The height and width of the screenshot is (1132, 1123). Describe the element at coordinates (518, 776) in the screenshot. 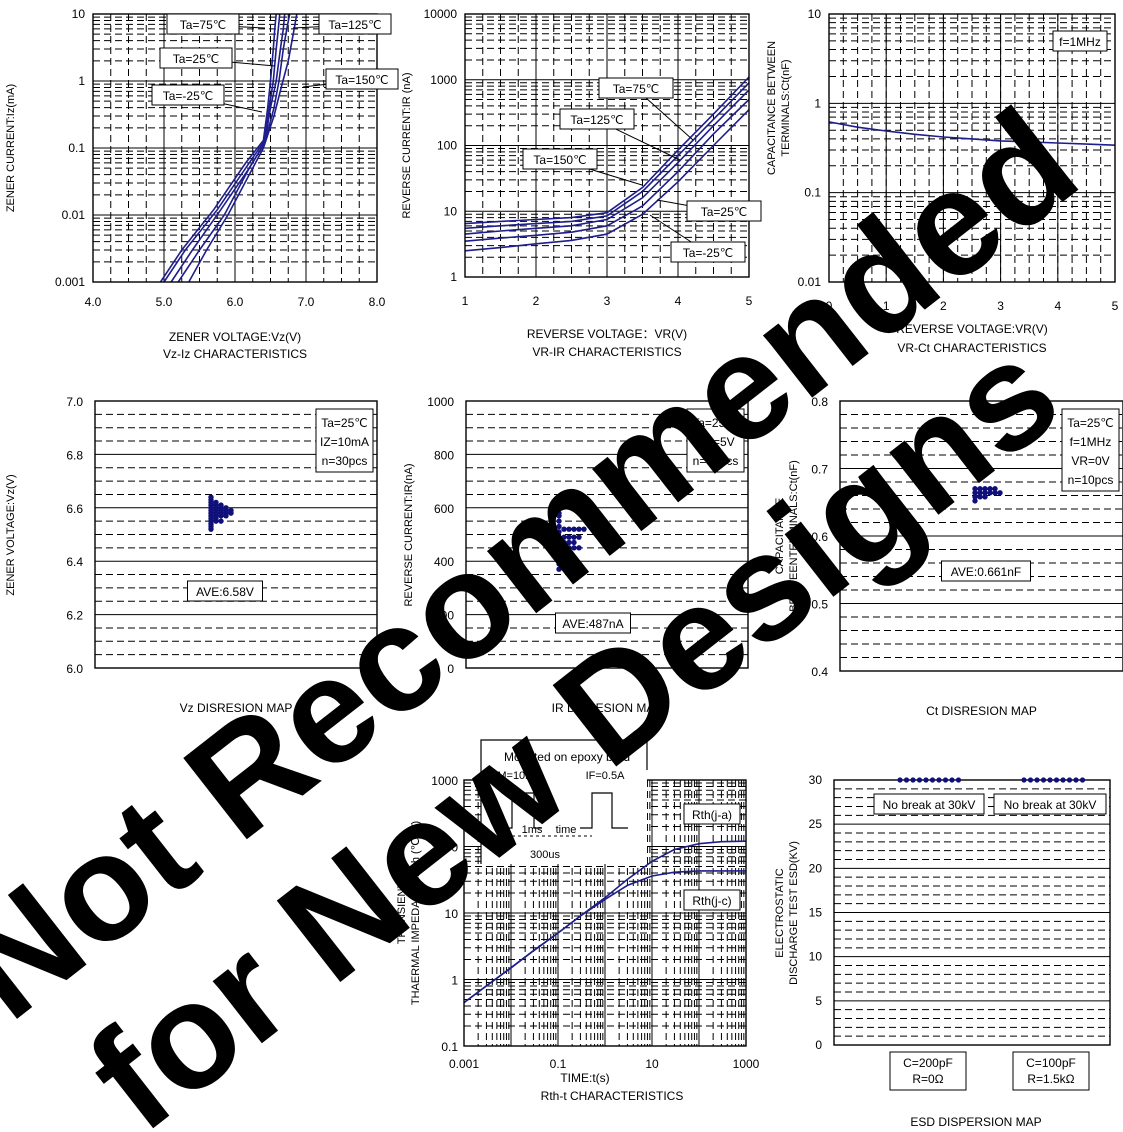

I see `inset-label: IM=10mA` at that location.